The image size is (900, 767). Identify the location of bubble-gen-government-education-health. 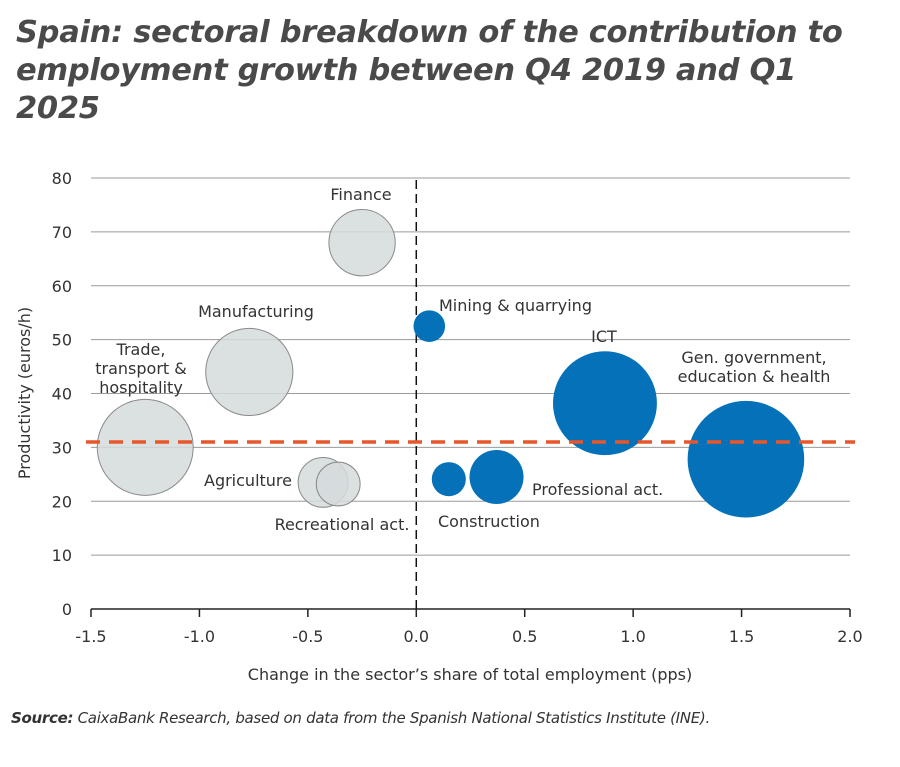
(746, 459).